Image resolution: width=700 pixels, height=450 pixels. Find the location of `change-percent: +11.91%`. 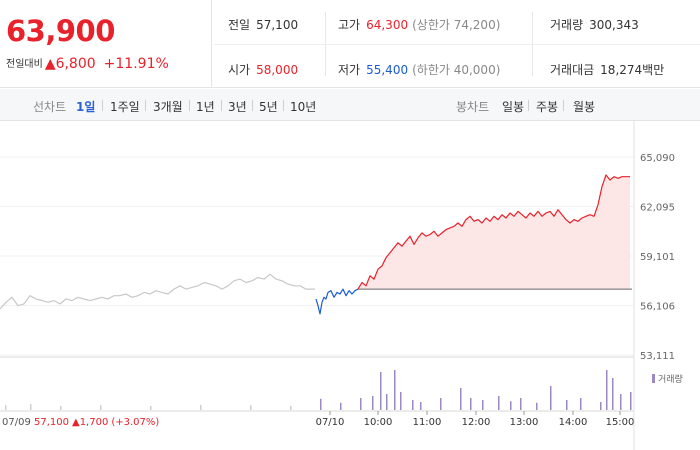

change-percent: +11.91% is located at coordinates (136, 64).